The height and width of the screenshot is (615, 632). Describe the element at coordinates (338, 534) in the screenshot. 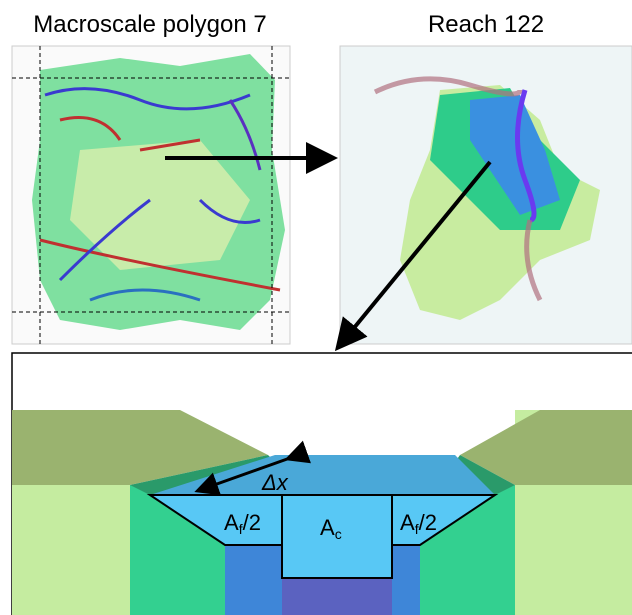

I see `label-sub: c` at that location.